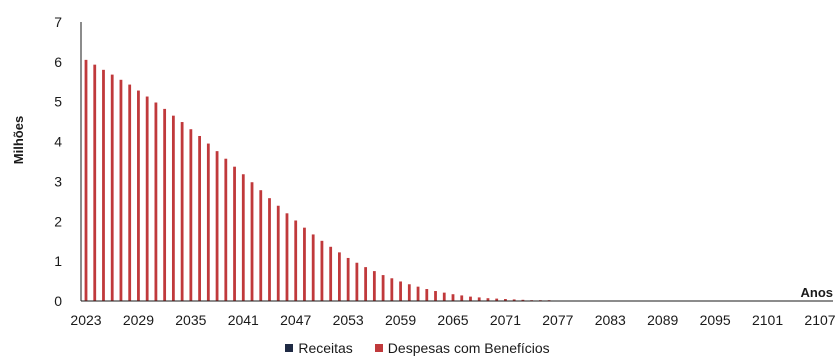  Describe the element at coordinates (610, 320) in the screenshot. I see `x-tick-label: 2083` at that location.